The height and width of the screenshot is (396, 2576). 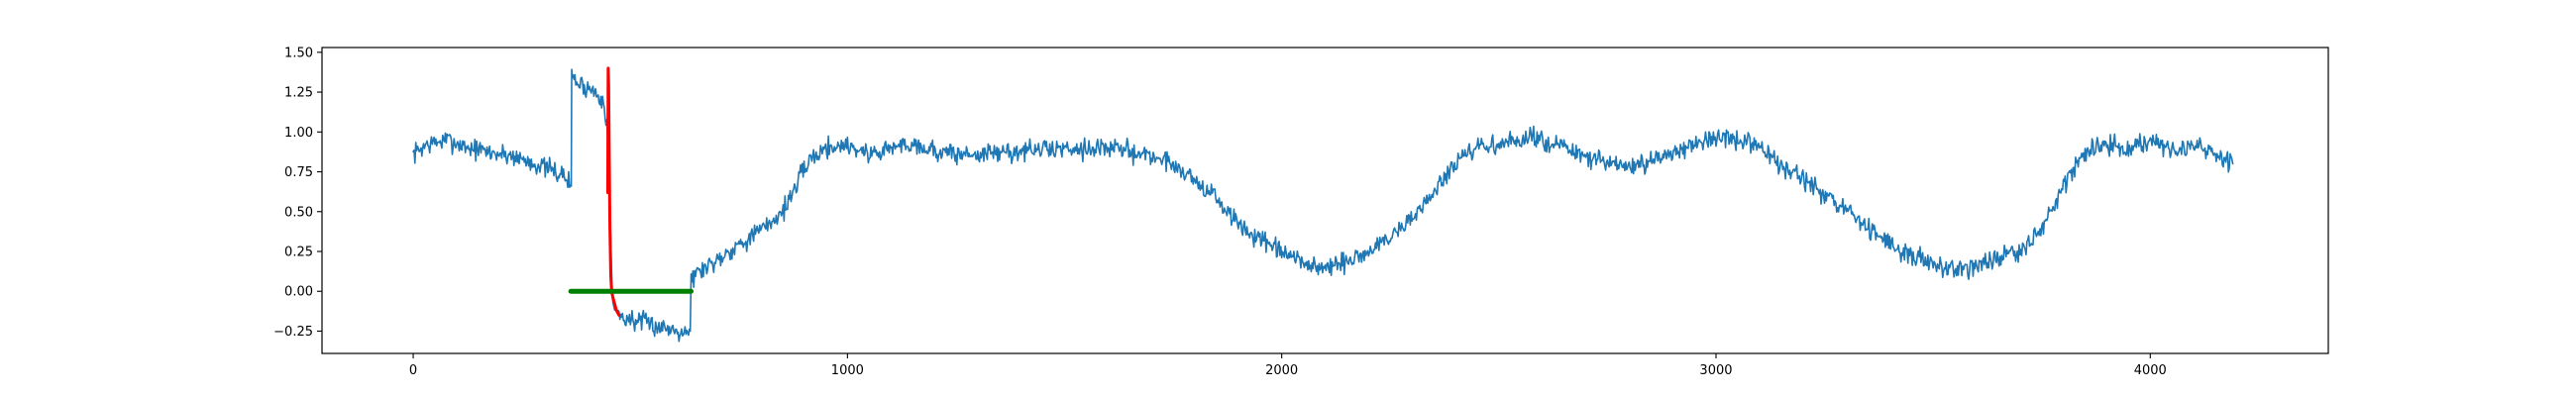 What do you see at coordinates (1281, 370) in the screenshot?
I see `x-tick-label: 2000` at bounding box center [1281, 370].